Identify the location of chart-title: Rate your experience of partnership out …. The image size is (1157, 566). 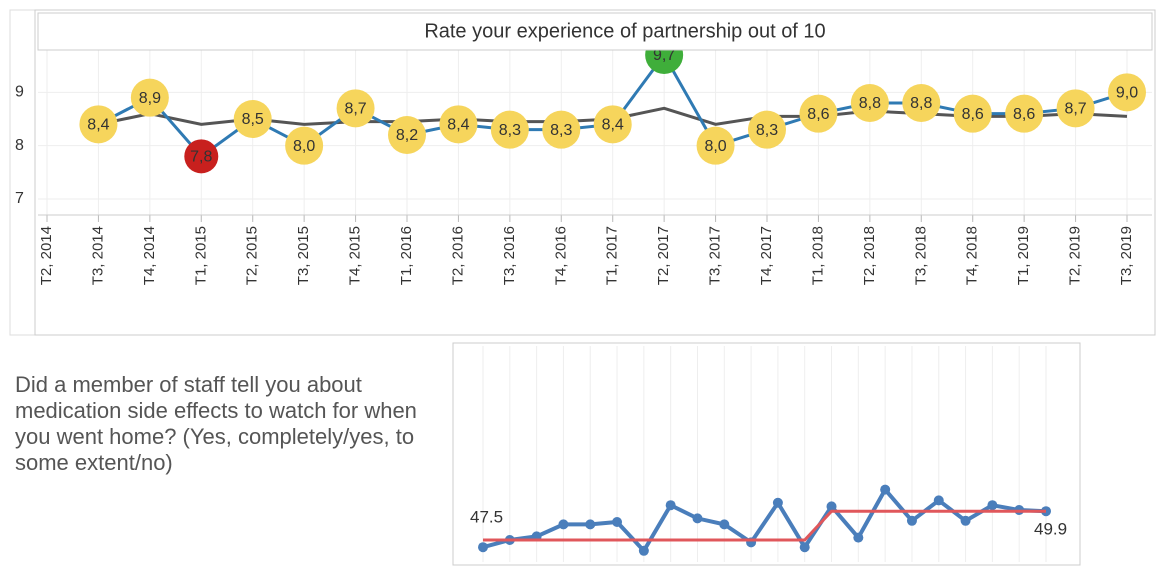
(624, 31).